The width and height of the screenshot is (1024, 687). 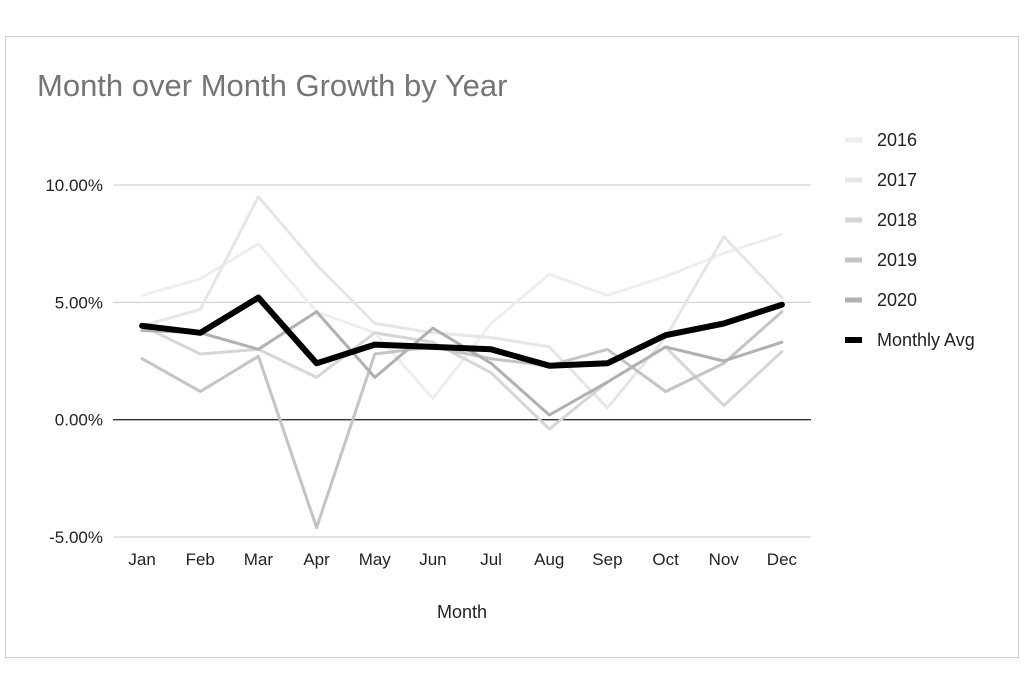 I want to click on x-tick-label: Oct, so click(x=665, y=559).